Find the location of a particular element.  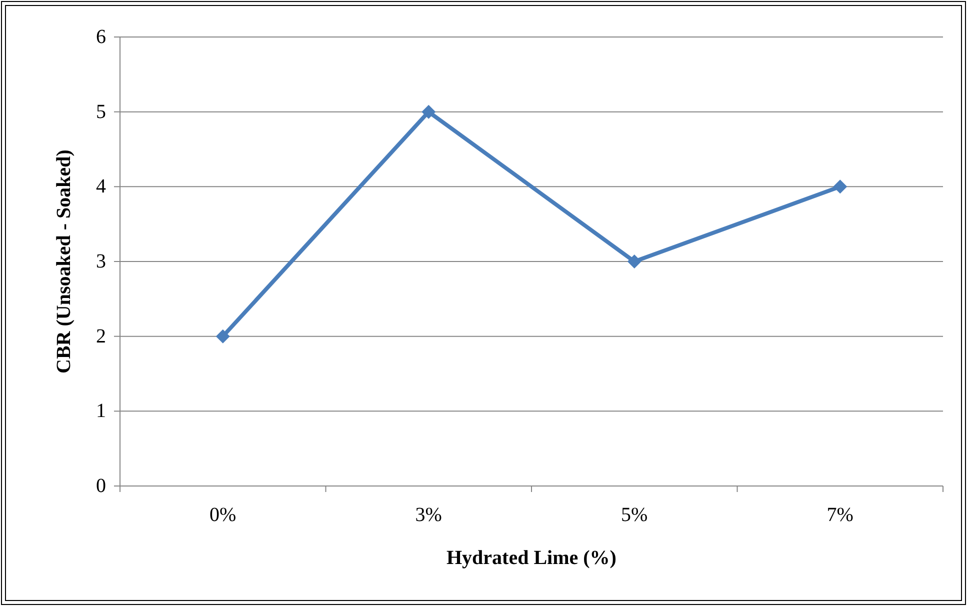

y-tick-label: 3 is located at coordinates (101, 261).